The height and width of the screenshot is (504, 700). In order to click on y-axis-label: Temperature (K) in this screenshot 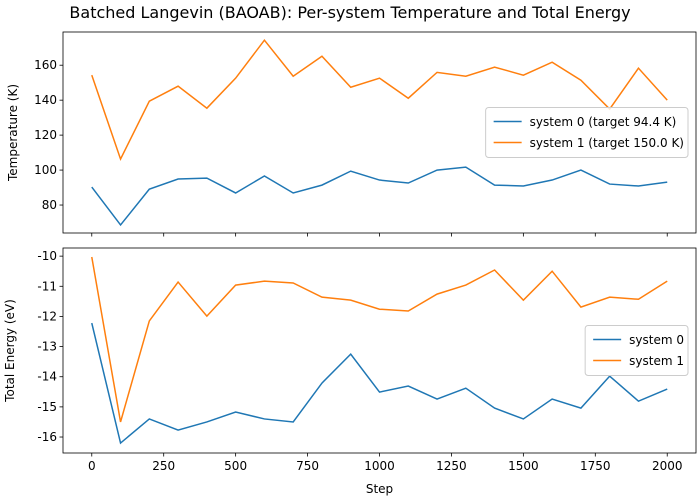, I will do `click(13, 133)`.